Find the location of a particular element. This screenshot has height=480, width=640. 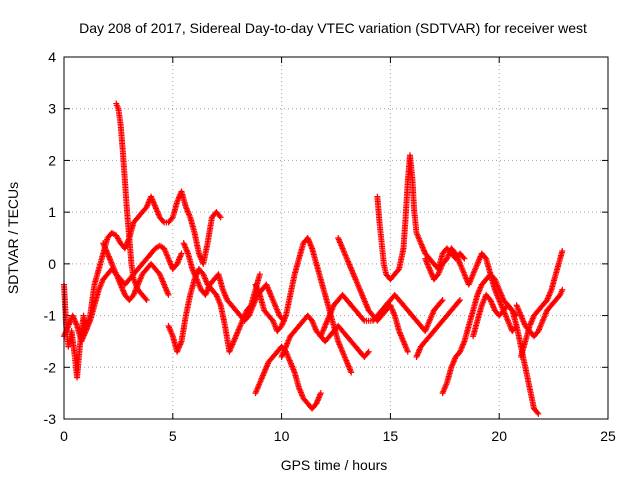

data-series-s12 is located at coordinates (421, 217).